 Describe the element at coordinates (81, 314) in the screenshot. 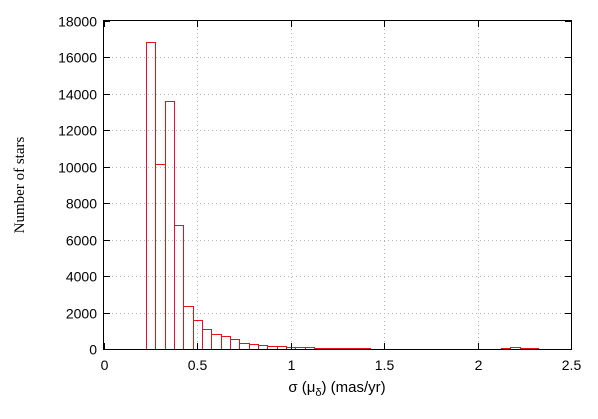

I see `y-tick-label: 2000` at that location.